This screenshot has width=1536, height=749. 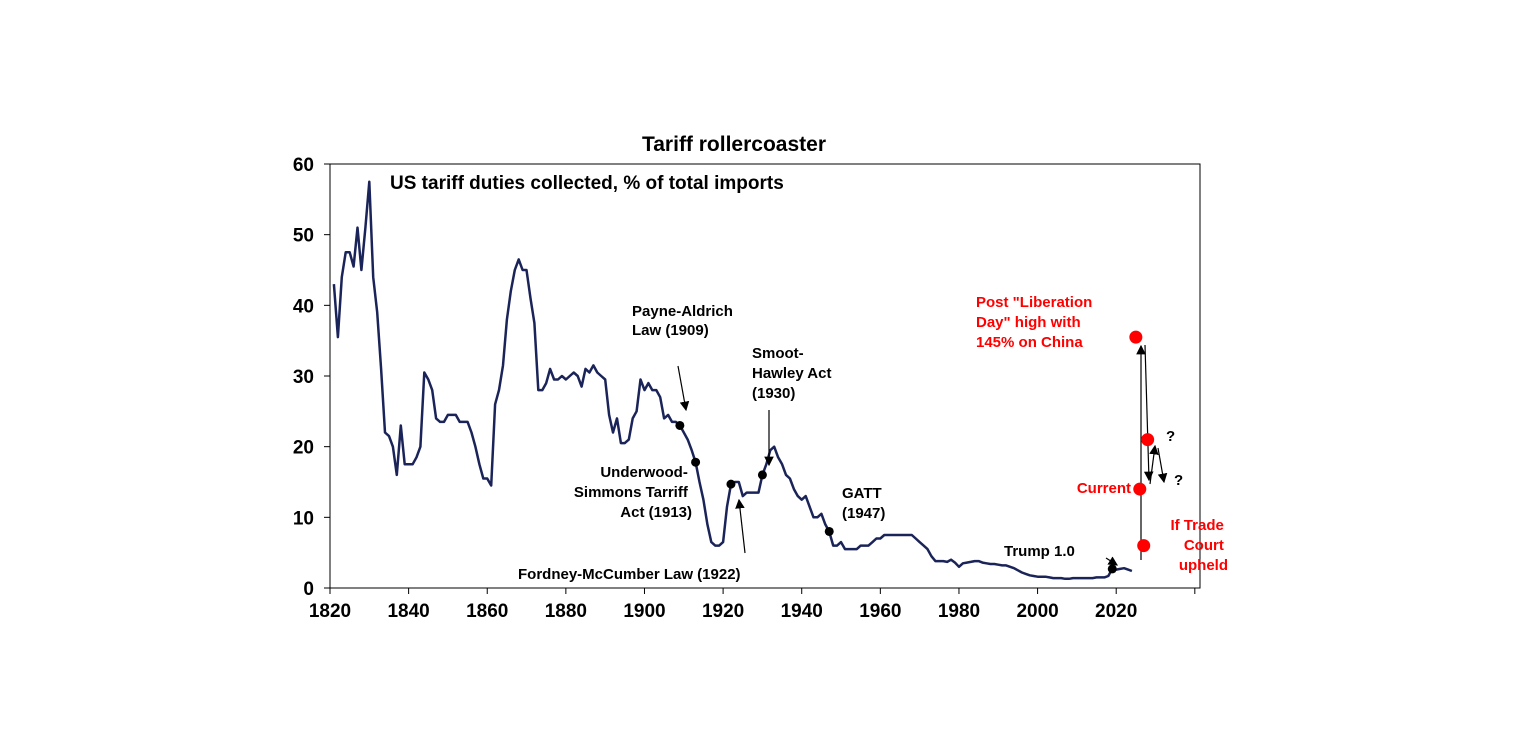 What do you see at coordinates (1154, 464) in the screenshot?
I see `arrow-current-up` at bounding box center [1154, 464].